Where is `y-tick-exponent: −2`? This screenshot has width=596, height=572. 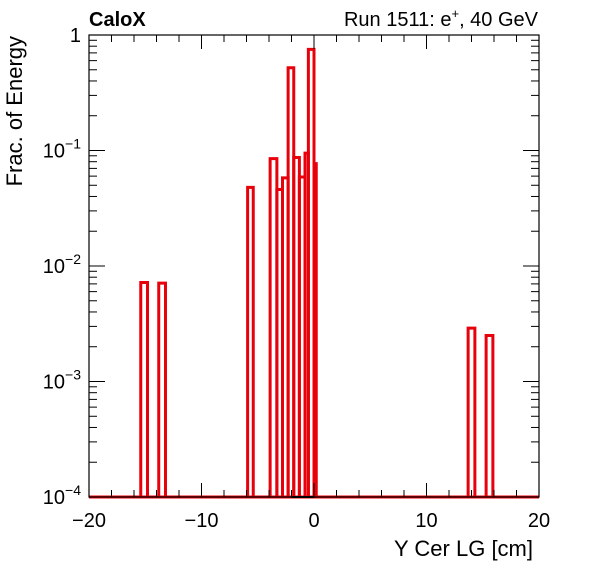 y-tick-exponent: −2 is located at coordinates (73, 259).